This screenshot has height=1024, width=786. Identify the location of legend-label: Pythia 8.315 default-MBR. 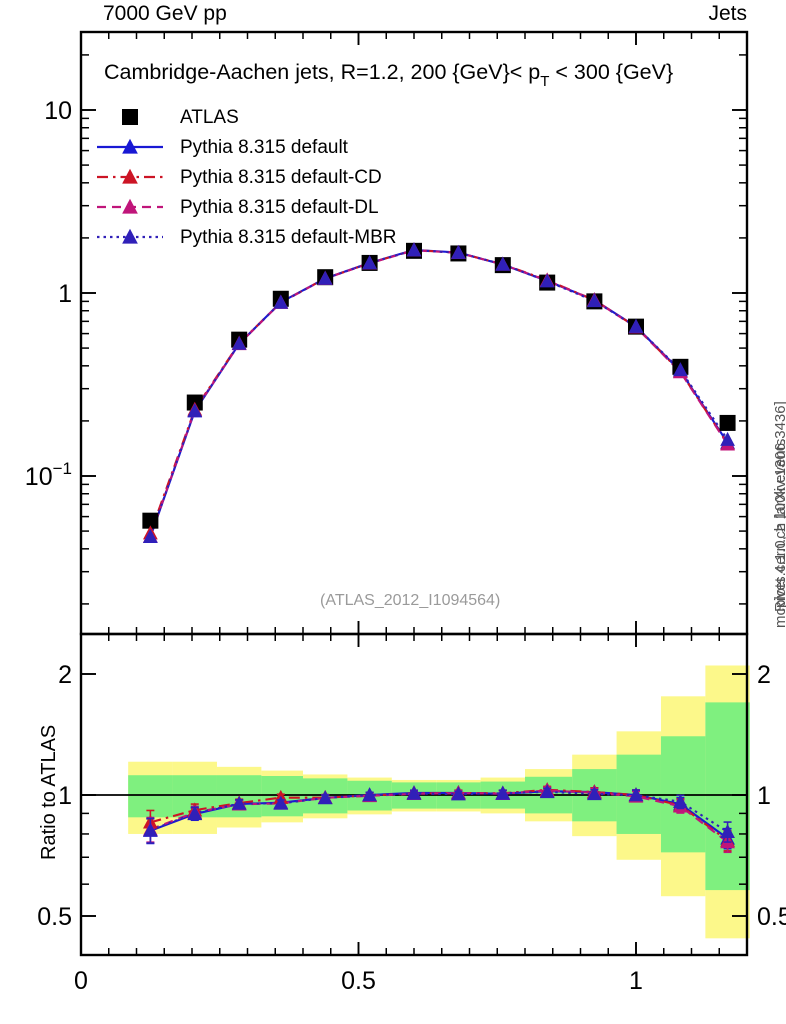
(288, 237).